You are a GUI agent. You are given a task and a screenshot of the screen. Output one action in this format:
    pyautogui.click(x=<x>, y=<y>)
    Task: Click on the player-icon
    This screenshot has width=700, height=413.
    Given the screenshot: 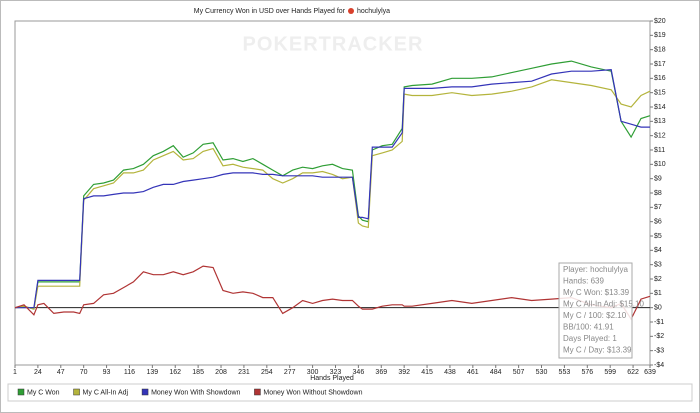 What is the action you would take?
    pyautogui.click(x=351, y=11)
    